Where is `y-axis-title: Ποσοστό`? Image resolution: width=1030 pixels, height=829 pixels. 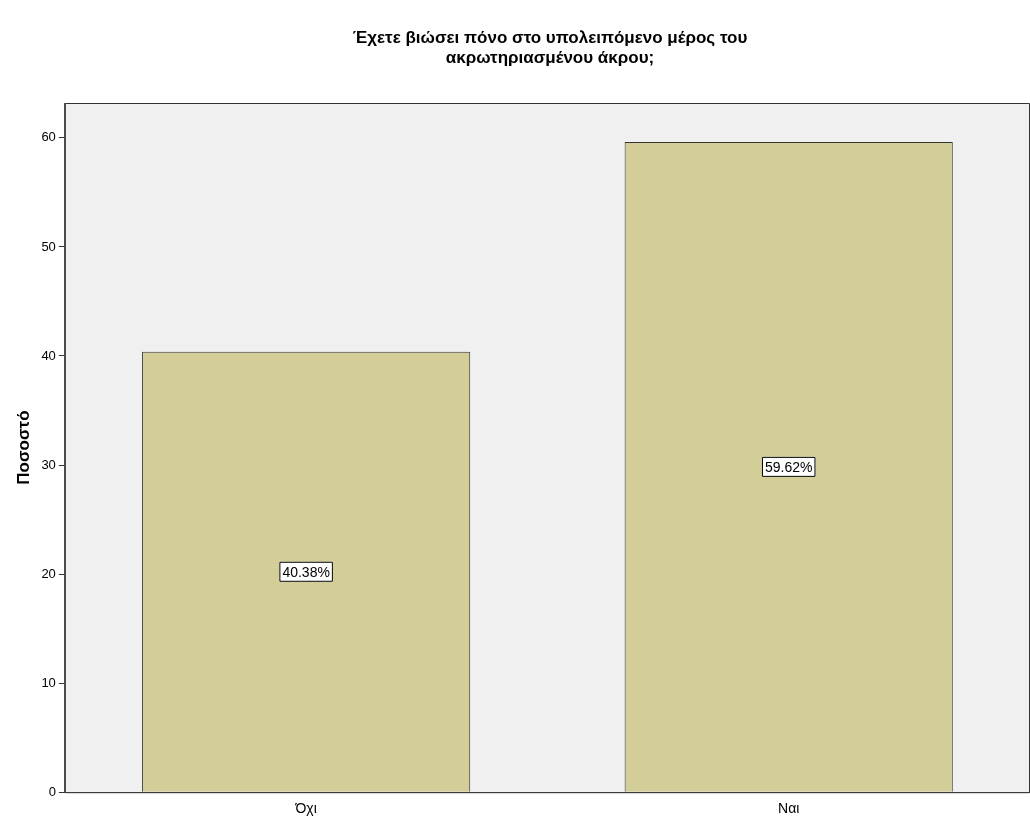
y-axis-title: Ποσοστό is located at coordinates (23, 447).